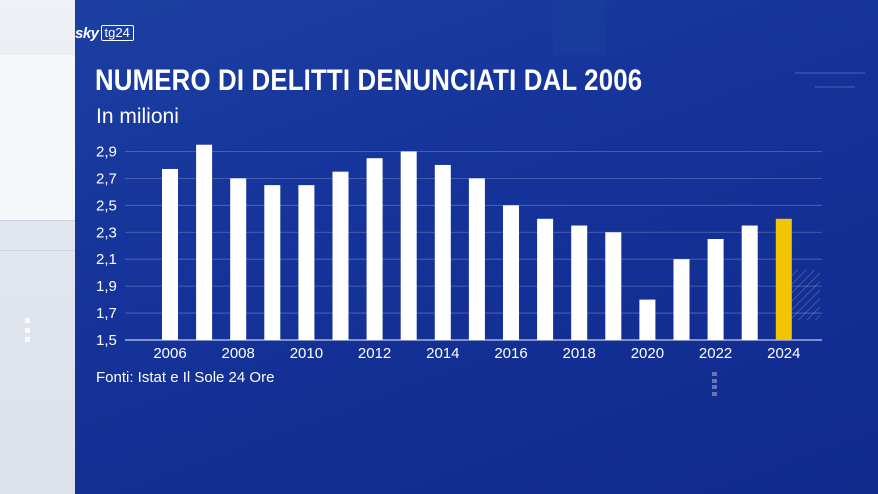  Describe the element at coordinates (579, 353) in the screenshot. I see `x-tick-label: 2018` at that location.